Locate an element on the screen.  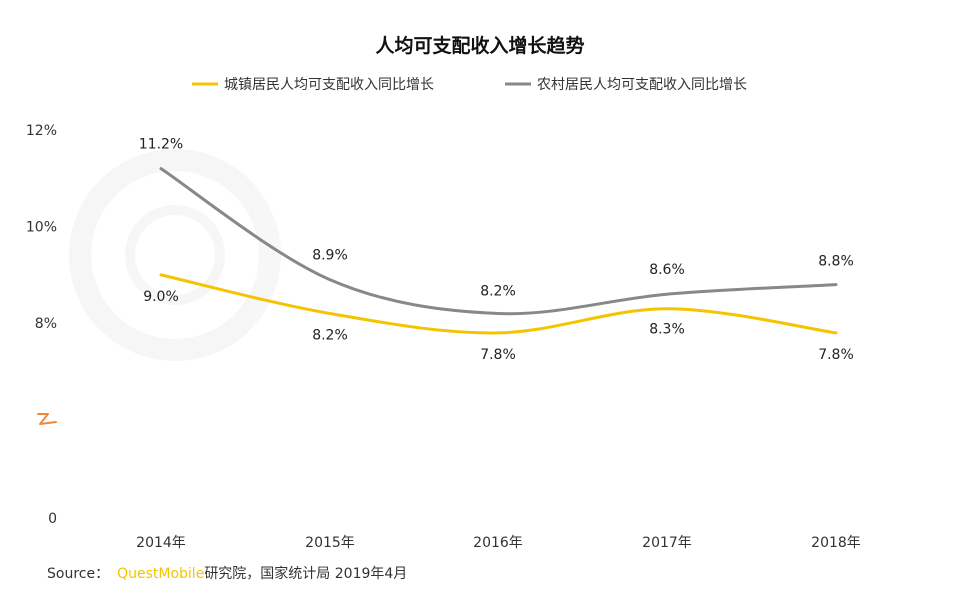
x-tick-label: 2016年 is located at coordinates (498, 543).